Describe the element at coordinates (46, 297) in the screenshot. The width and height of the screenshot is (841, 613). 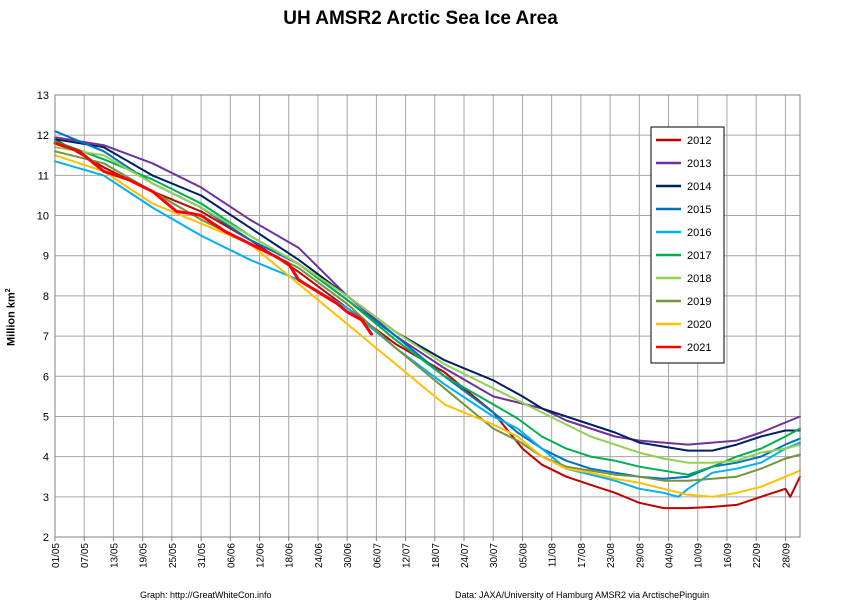
I see `y-tick-label: 8` at that location.